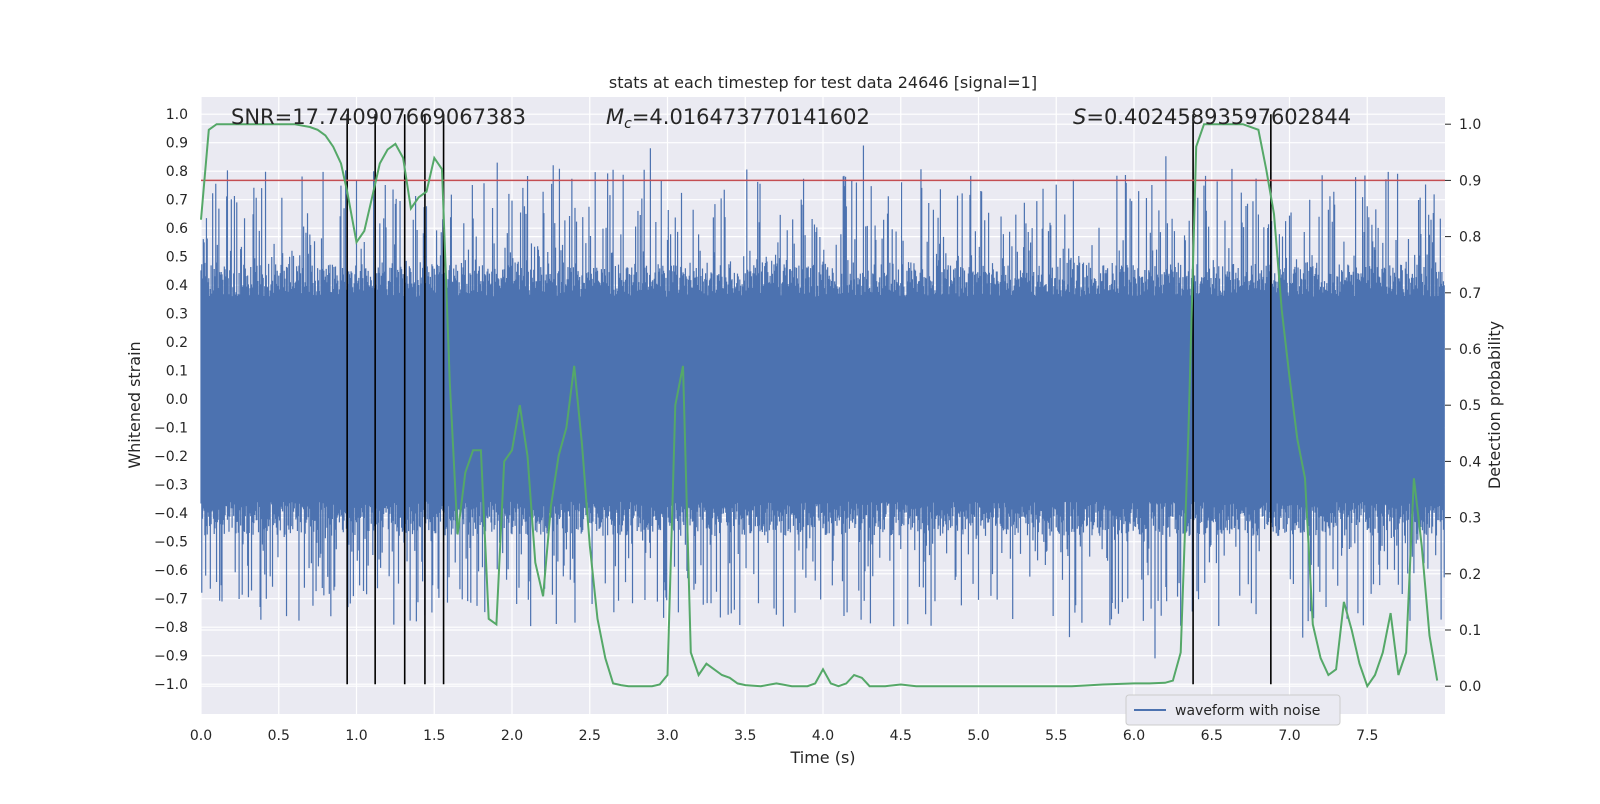 This screenshot has height=804, width=1600. I want to click on y-left-tick-label: −0.4, so click(171, 514).